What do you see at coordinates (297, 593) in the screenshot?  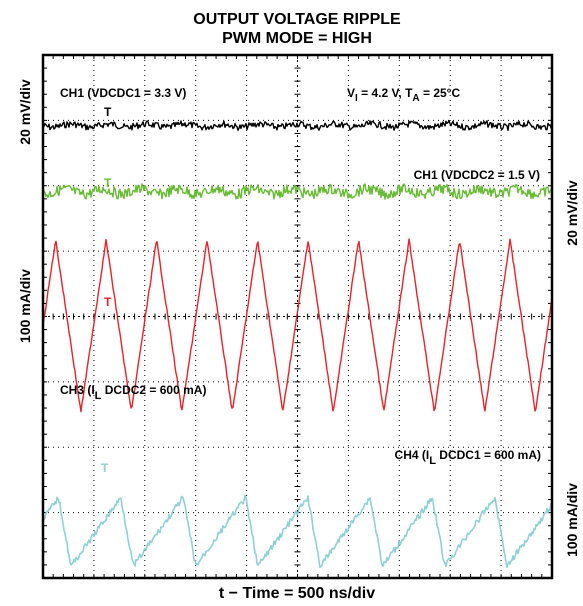 I see `x-axis-label: t − Time = 500 ns/div` at bounding box center [297, 593].